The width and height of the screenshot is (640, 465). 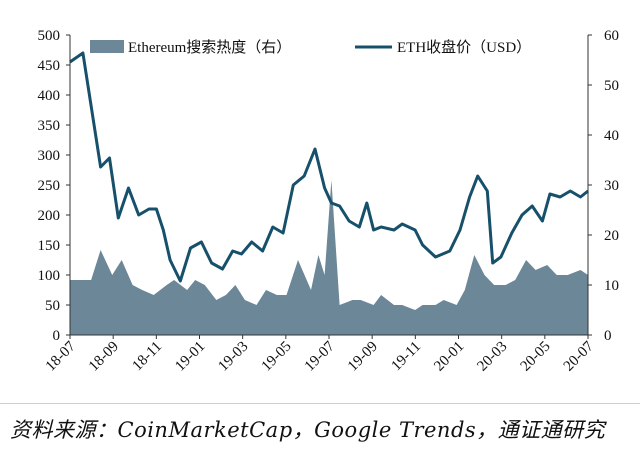 I want to click on x-tick-label: 19-07, so click(x=320, y=356).